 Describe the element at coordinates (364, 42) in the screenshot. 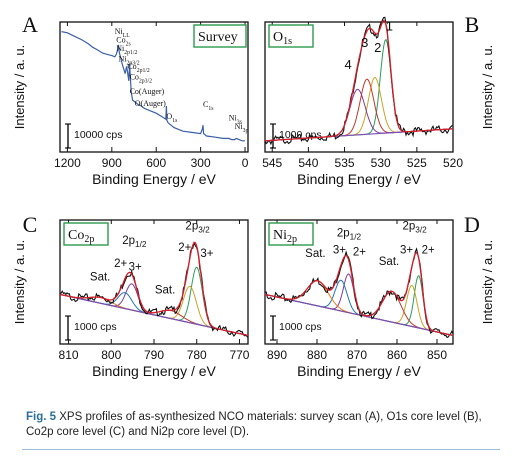

I see `peak-label: 3` at that location.